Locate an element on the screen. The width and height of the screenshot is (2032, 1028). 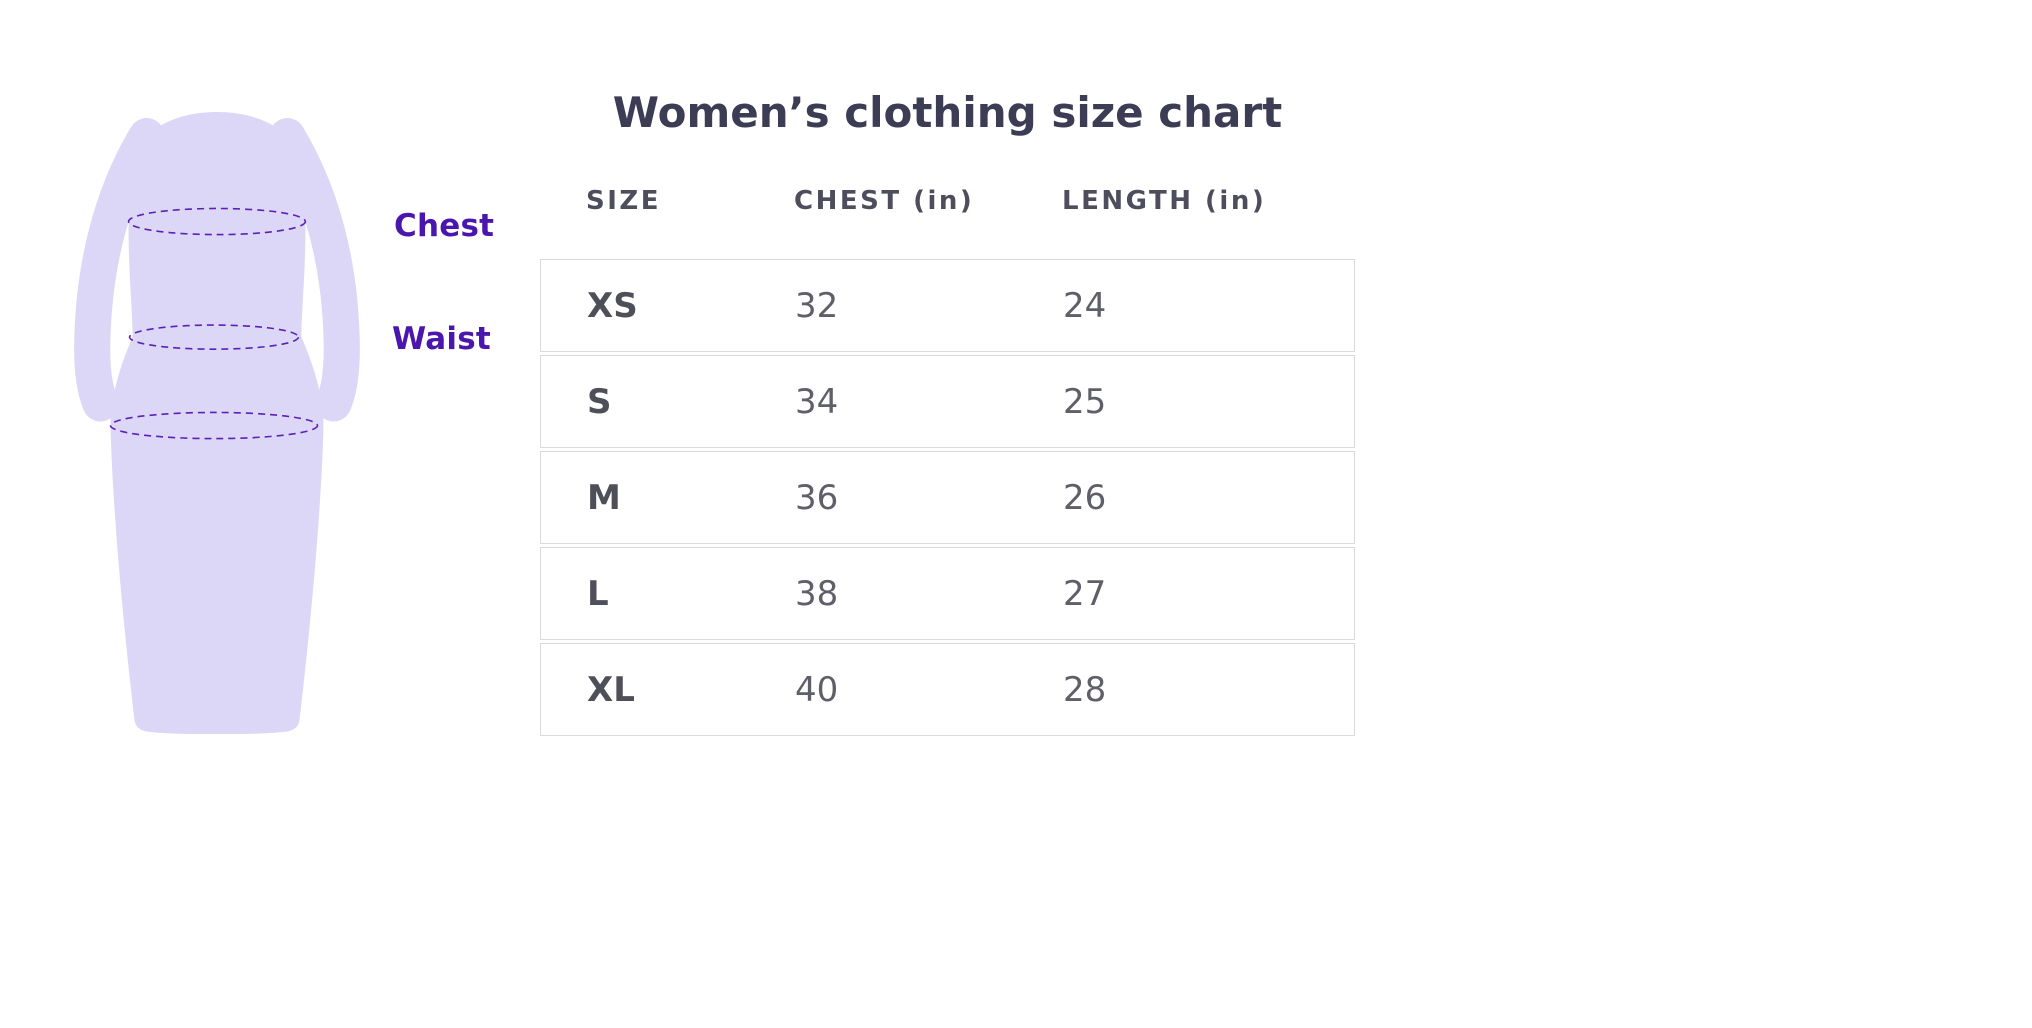
chest-measurement-line is located at coordinates (217, 221).